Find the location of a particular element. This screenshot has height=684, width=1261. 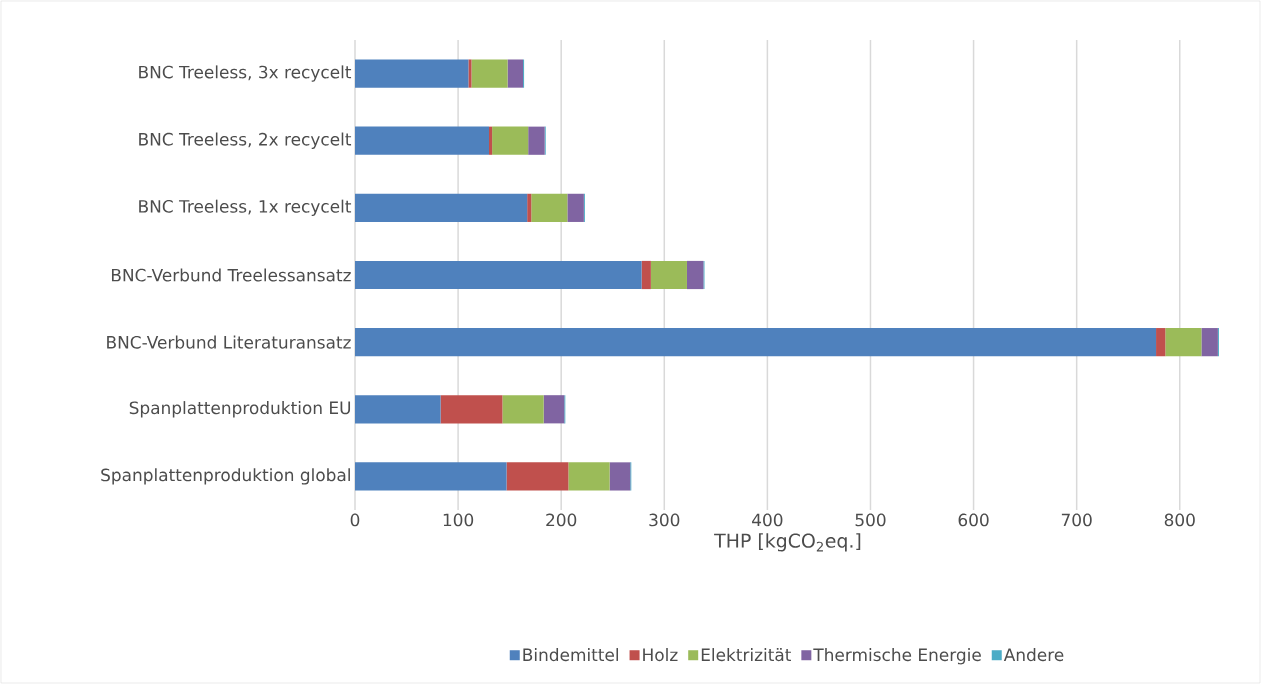

legend-label: Holz is located at coordinates (660, 655).